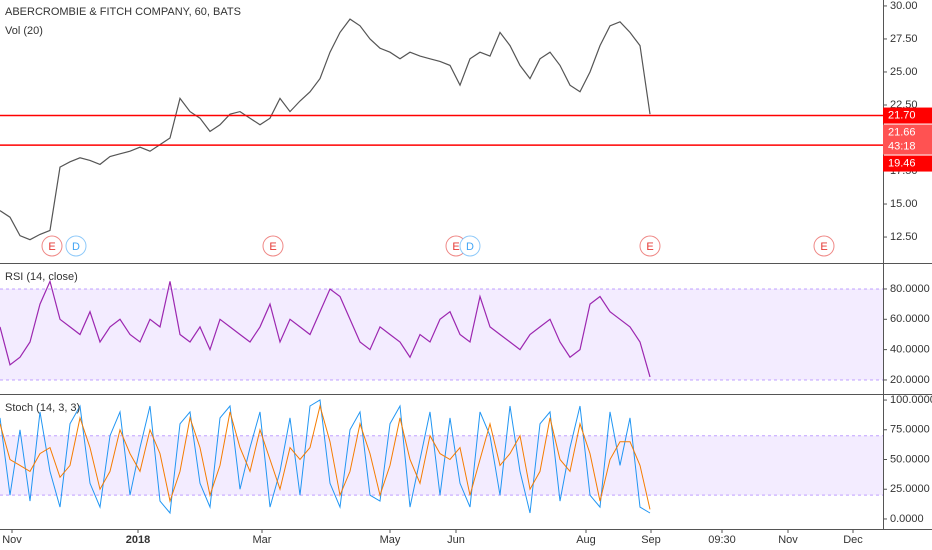 The width and height of the screenshot is (932, 550). Describe the element at coordinates (910, 319) in the screenshot. I see `y-tick-label: 60.0000` at that location.